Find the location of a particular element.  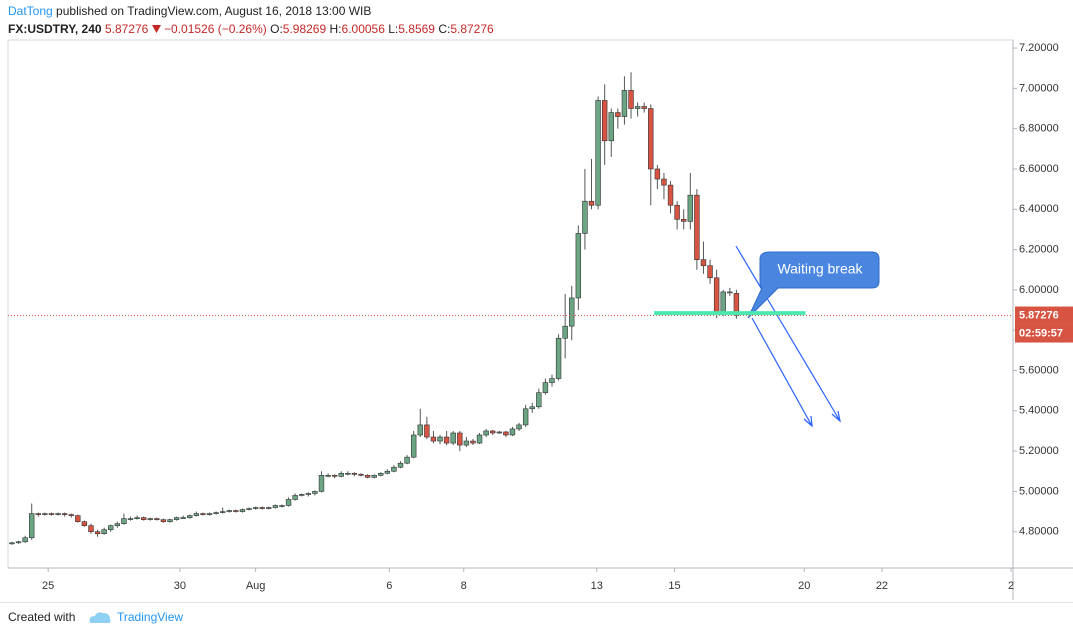

low: 5.8569 is located at coordinates (416, 29).